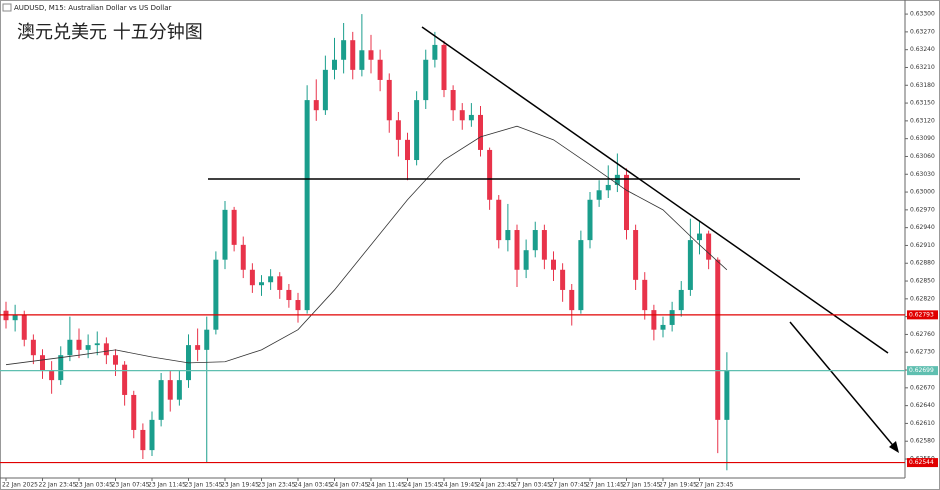  What do you see at coordinates (922, 423) in the screenshot?
I see `y-tick-label: 0.62610` at bounding box center [922, 423].